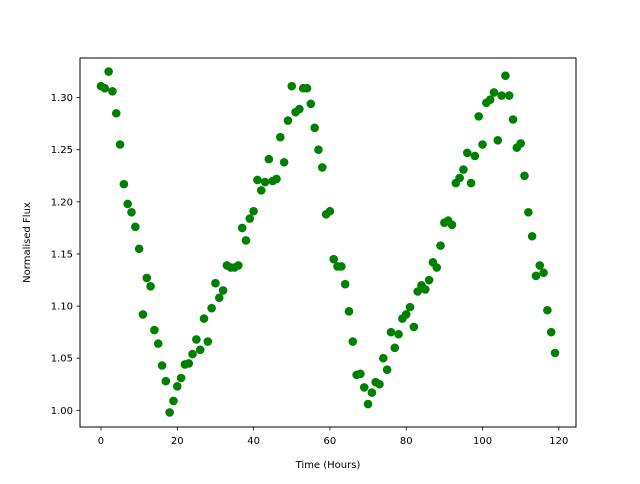 The image size is (640, 484). Describe the element at coordinates (406, 441) in the screenshot. I see `x-tick-label: 80` at that location.